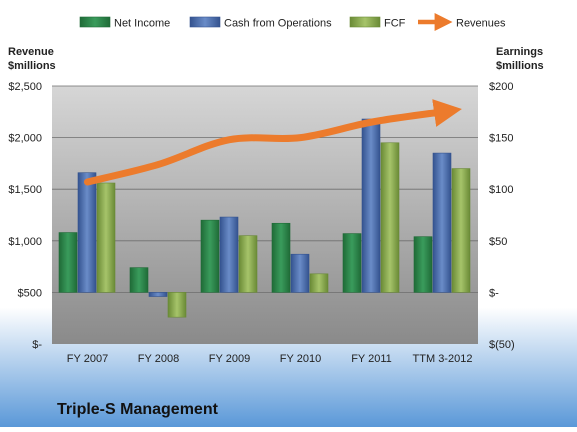 The image size is (577, 432). I want to click on left-tick-label: $2,000, so click(25, 139).